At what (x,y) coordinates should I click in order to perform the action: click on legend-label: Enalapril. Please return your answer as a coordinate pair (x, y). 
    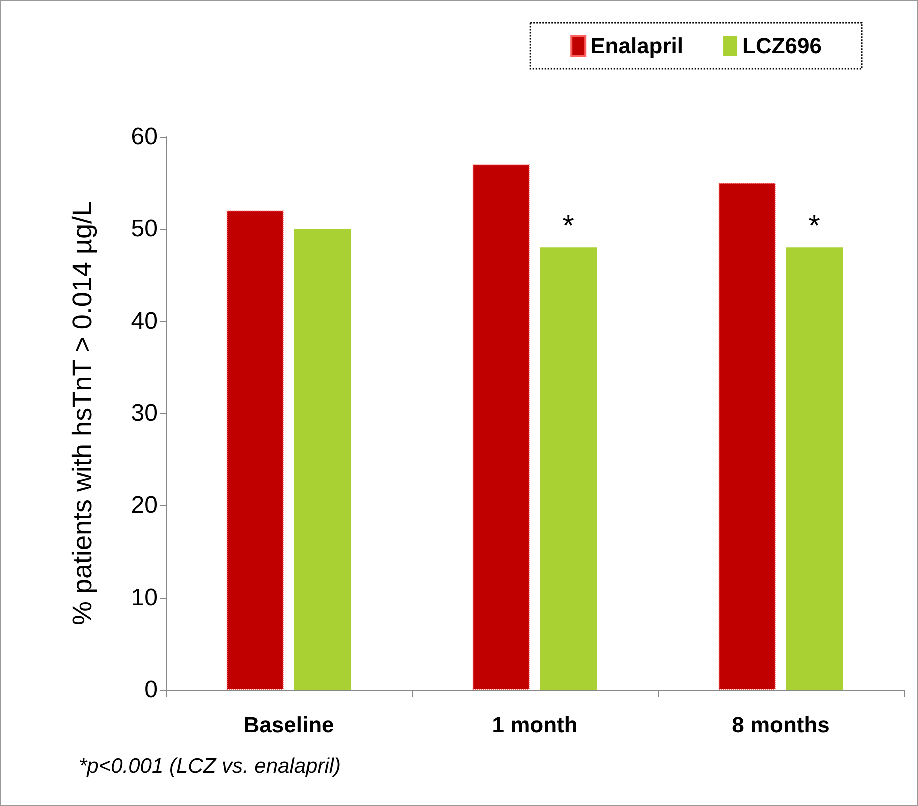
    Looking at the image, I should click on (637, 46).